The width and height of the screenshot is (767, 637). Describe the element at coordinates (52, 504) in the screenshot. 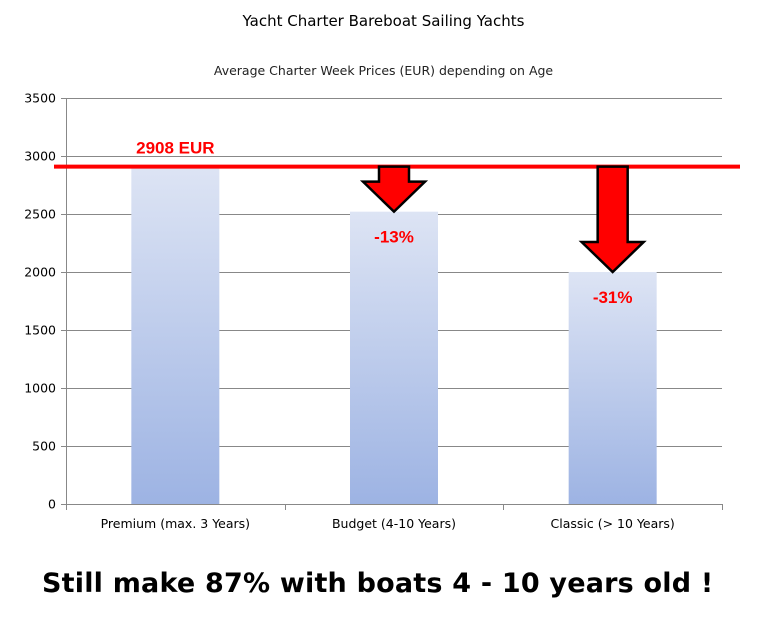

I see `y-tick-label: 0` at that location.